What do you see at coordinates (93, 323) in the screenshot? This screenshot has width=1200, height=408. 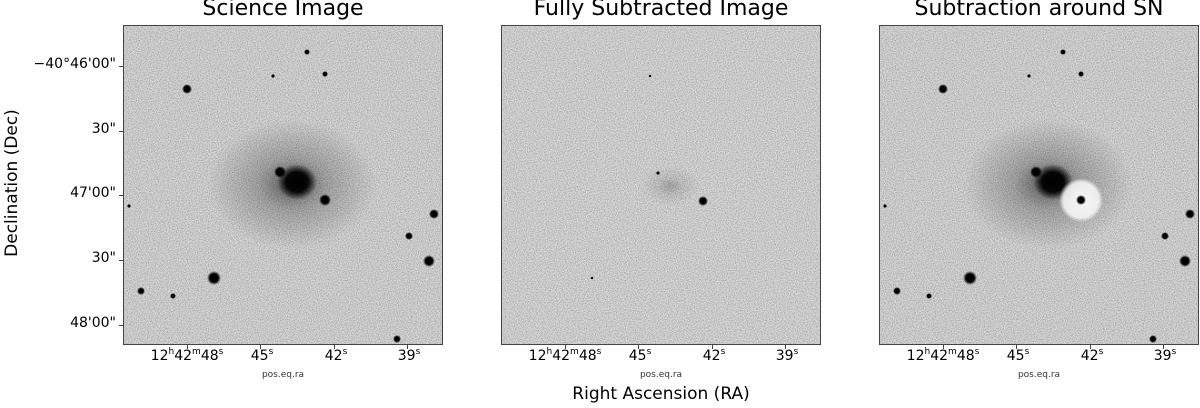 I see `ytick-label: 48'00"` at bounding box center [93, 323].